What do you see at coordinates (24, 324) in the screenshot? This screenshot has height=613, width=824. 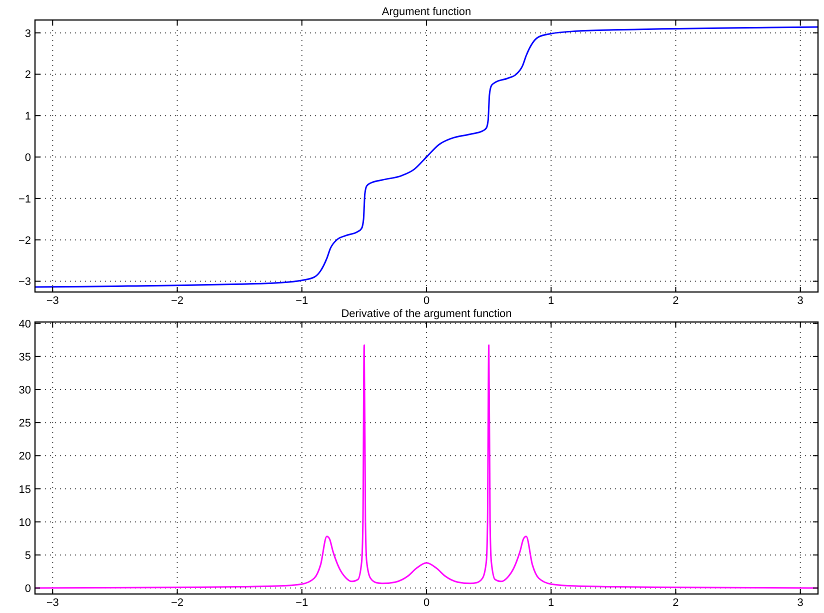 I see `y-tick-label: 40` at bounding box center [24, 324].